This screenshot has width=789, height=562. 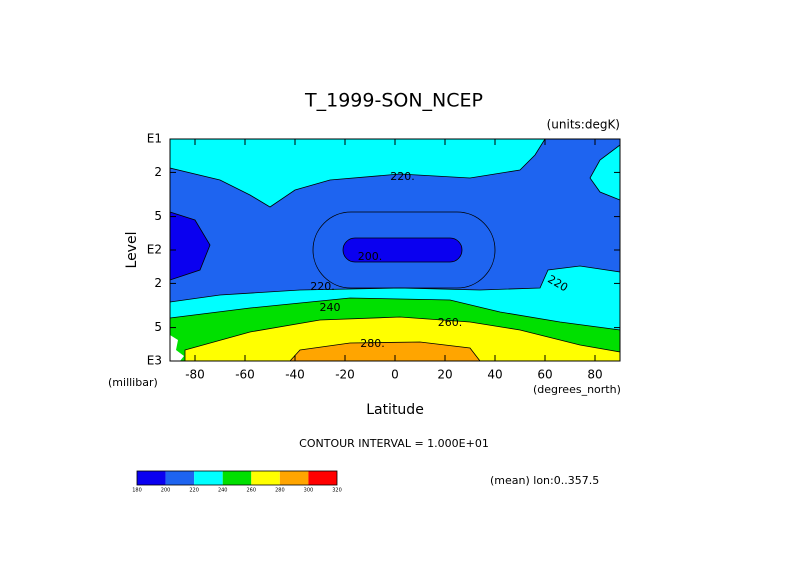 I want to click on colorbar-label: 240, so click(x=223, y=491).